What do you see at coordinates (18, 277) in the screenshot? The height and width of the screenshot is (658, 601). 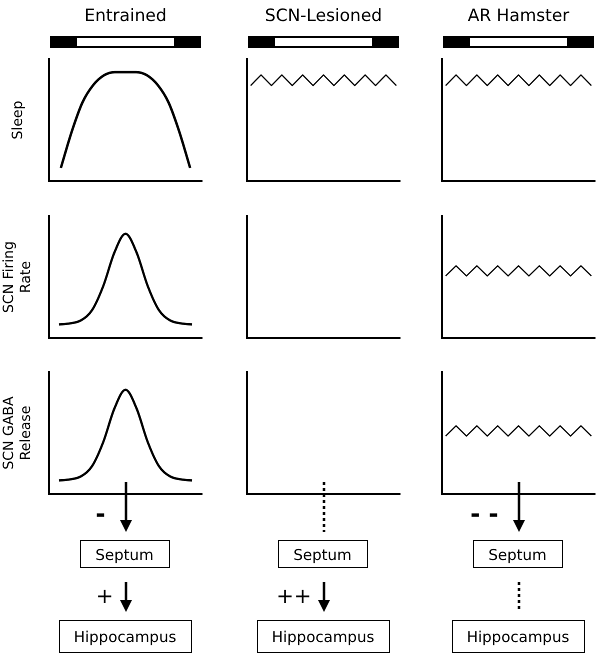 I see `y-axis-title: SCN Firing Rate` at bounding box center [18, 277].